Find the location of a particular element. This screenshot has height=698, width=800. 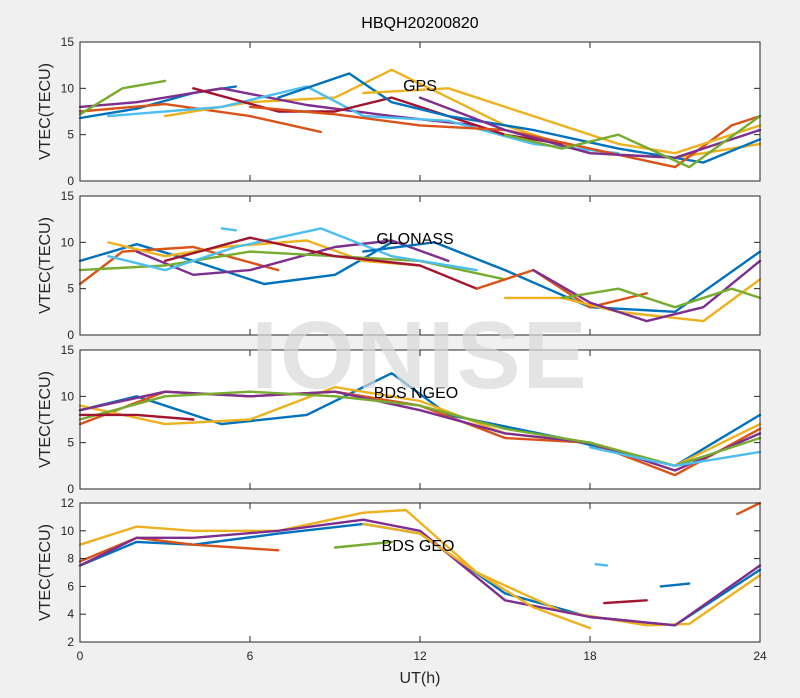

panel-label: GLONASS is located at coordinates (414, 239).